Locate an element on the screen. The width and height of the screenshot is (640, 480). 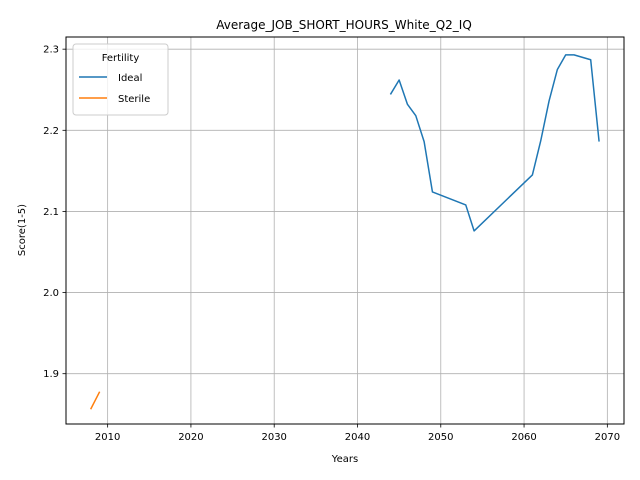
x-tick-label: 2070 is located at coordinates (607, 437).